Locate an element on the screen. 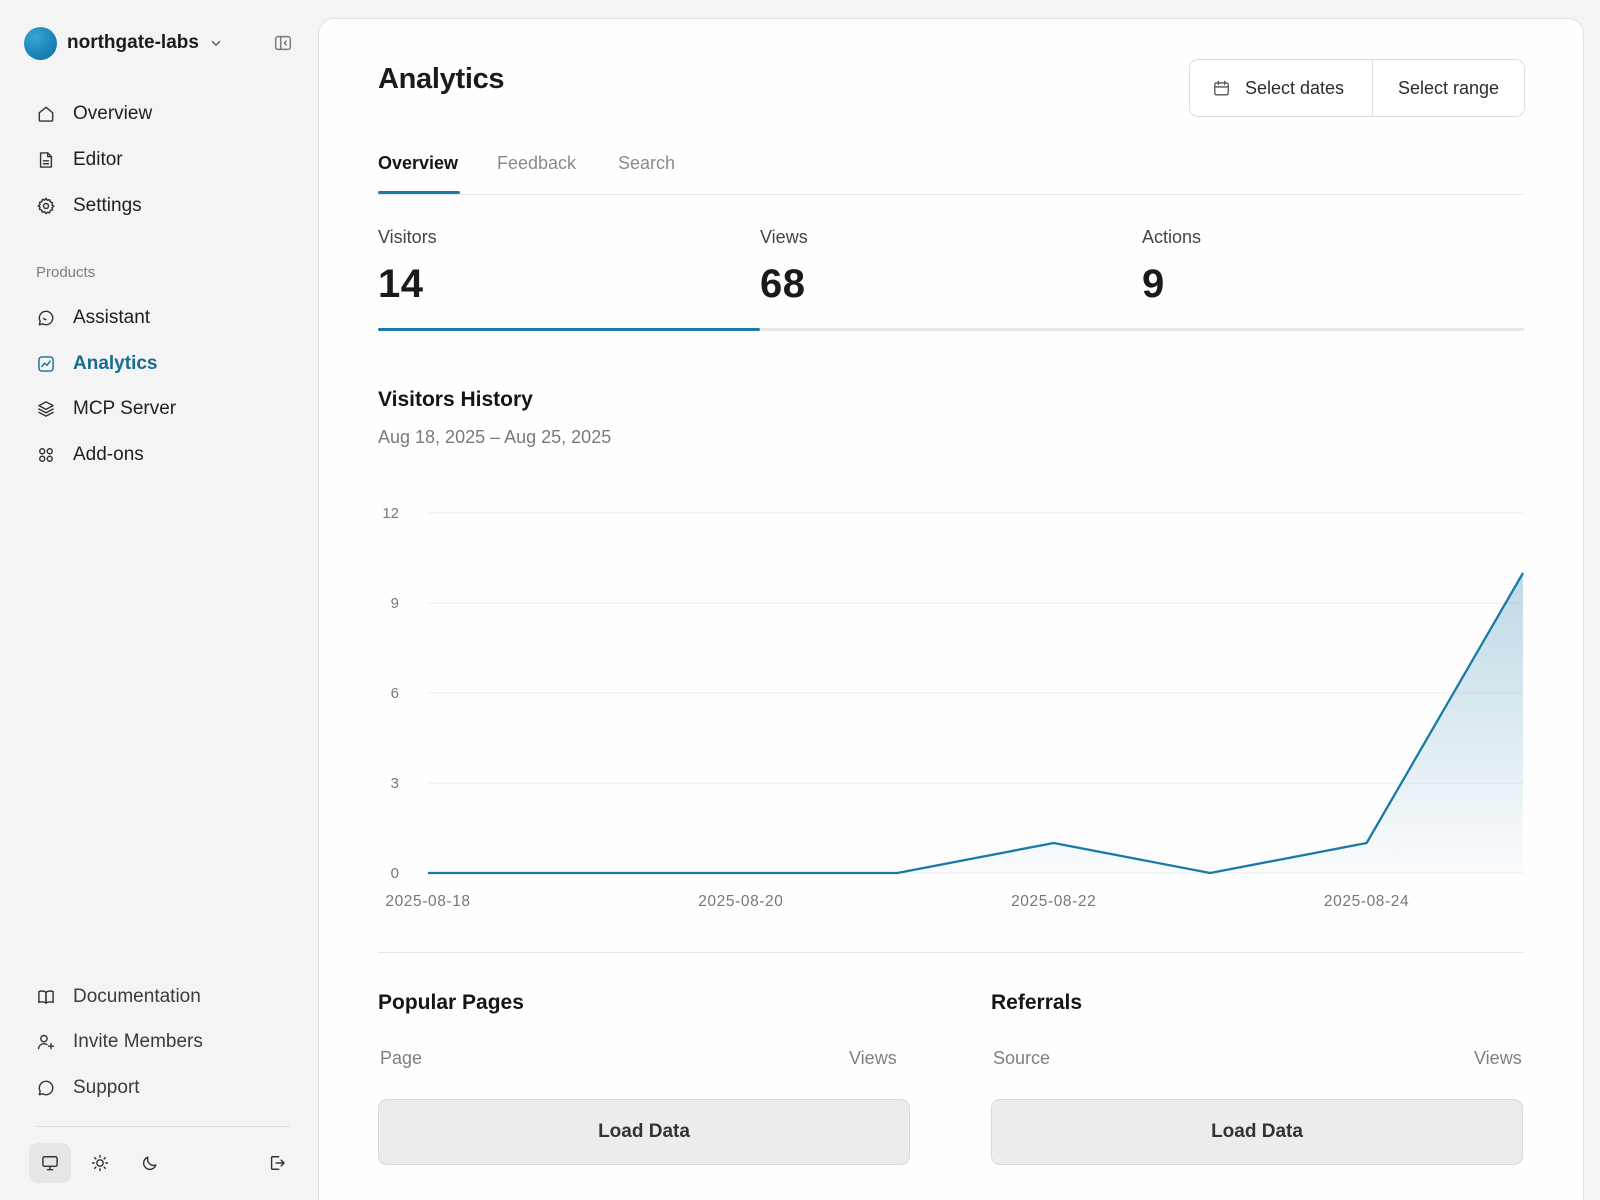 The height and width of the screenshot is (1200, 1600). sidebar-item-overview: Overview is located at coordinates (94, 114).